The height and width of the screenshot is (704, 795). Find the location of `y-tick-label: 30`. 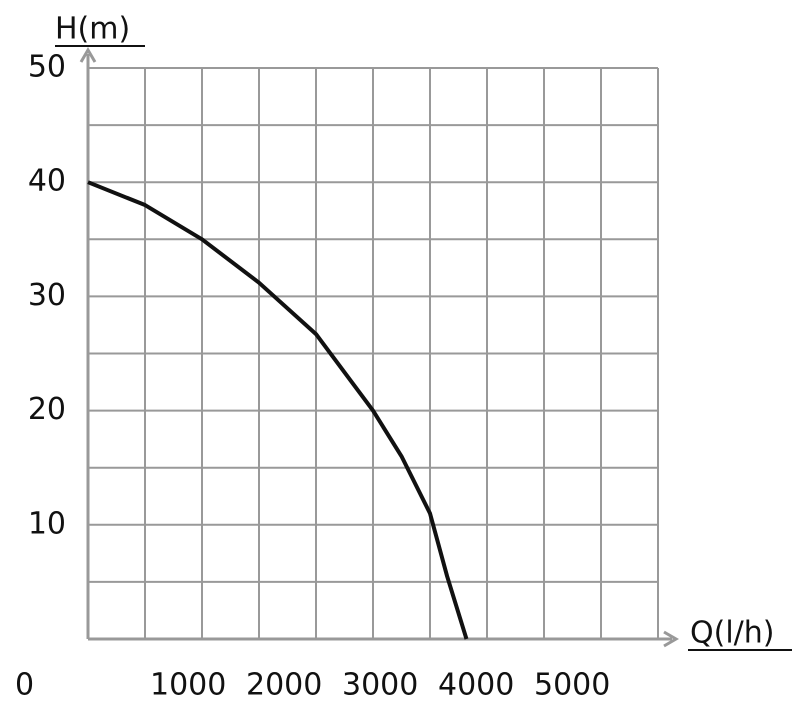

y-tick-label: 30 is located at coordinates (47, 295).